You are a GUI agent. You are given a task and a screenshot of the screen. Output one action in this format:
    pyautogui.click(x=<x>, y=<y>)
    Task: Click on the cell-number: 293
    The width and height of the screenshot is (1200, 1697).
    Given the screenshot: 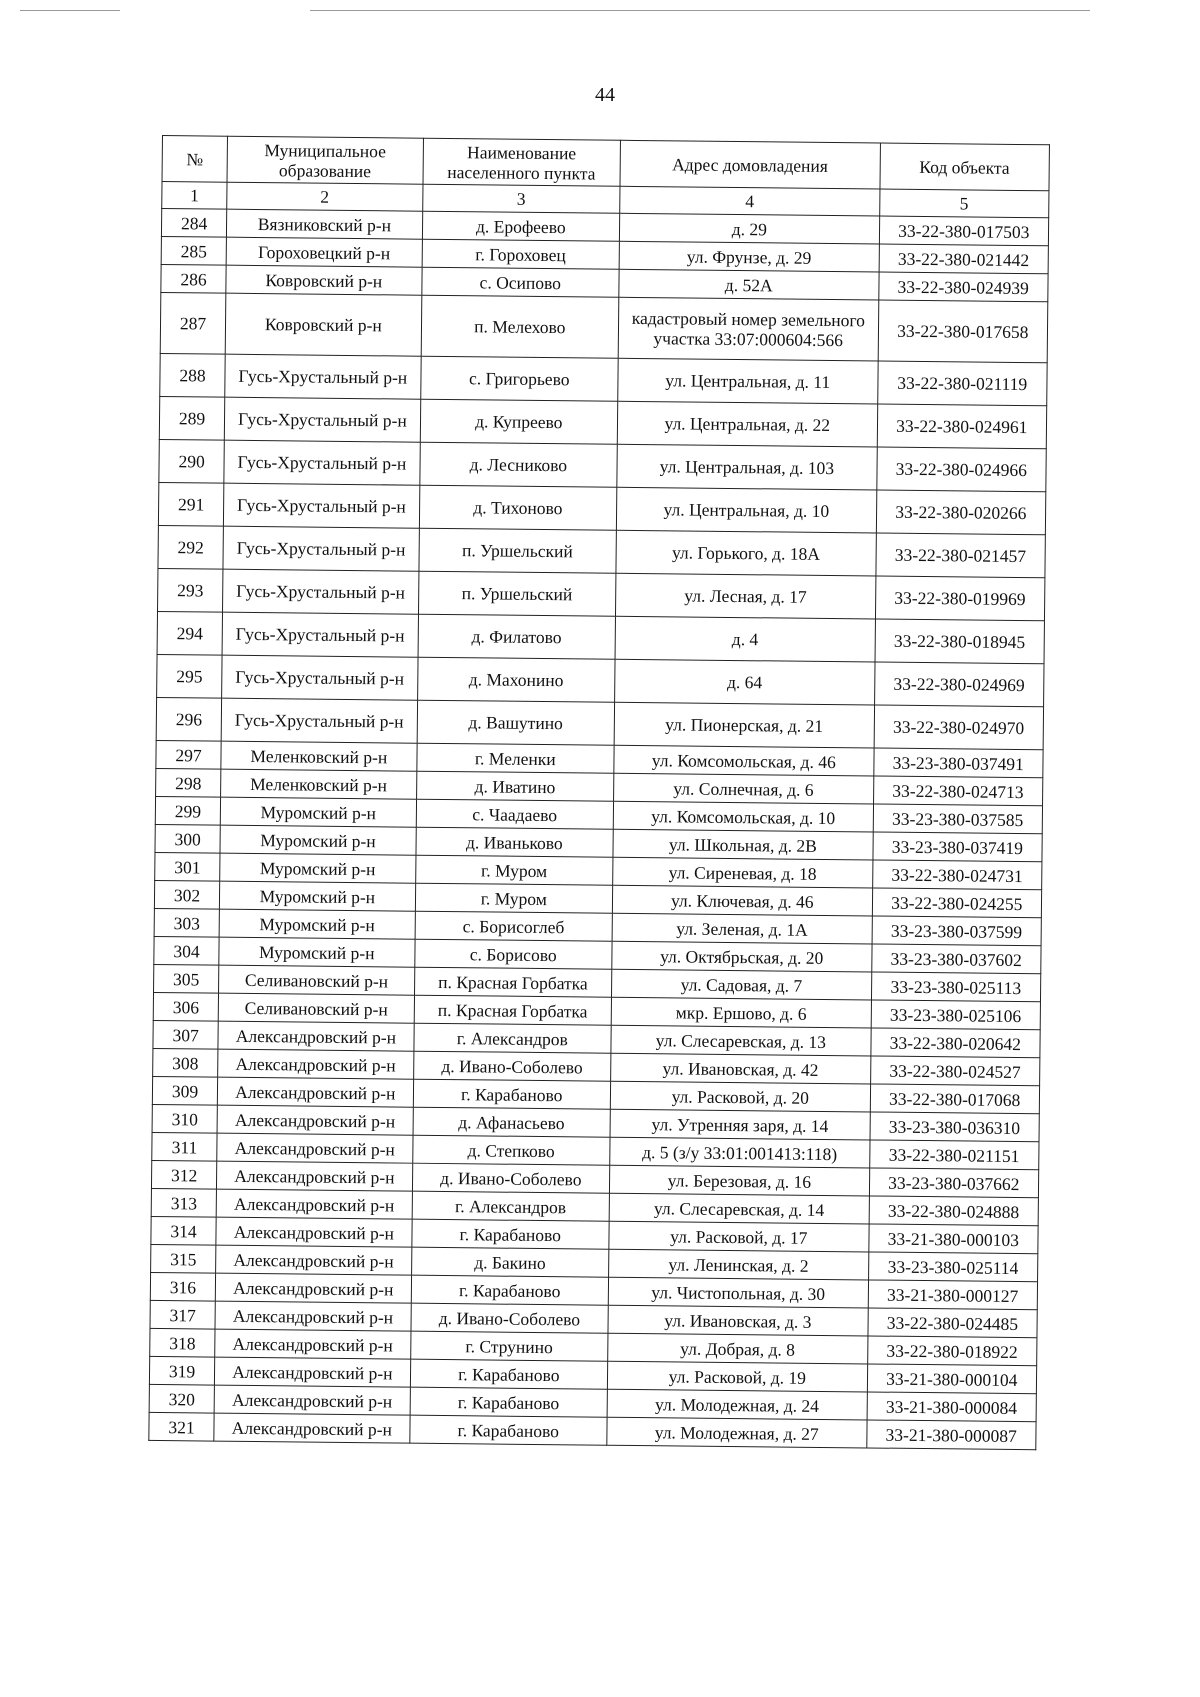 What is the action you would take?
    pyautogui.click(x=190, y=590)
    